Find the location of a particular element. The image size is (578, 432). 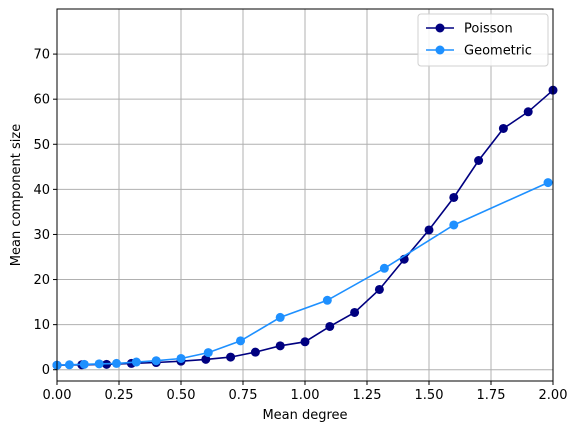

y-tick-label: 0 is located at coordinates (46, 370).